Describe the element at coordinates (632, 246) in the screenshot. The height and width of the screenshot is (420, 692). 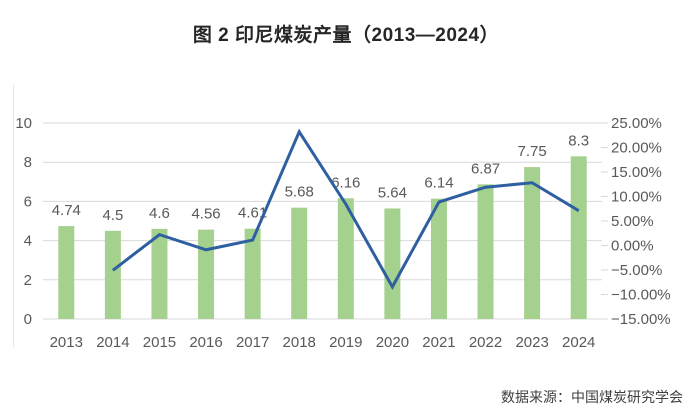
I see `right-axis-tick-label: 0.00%` at that location.